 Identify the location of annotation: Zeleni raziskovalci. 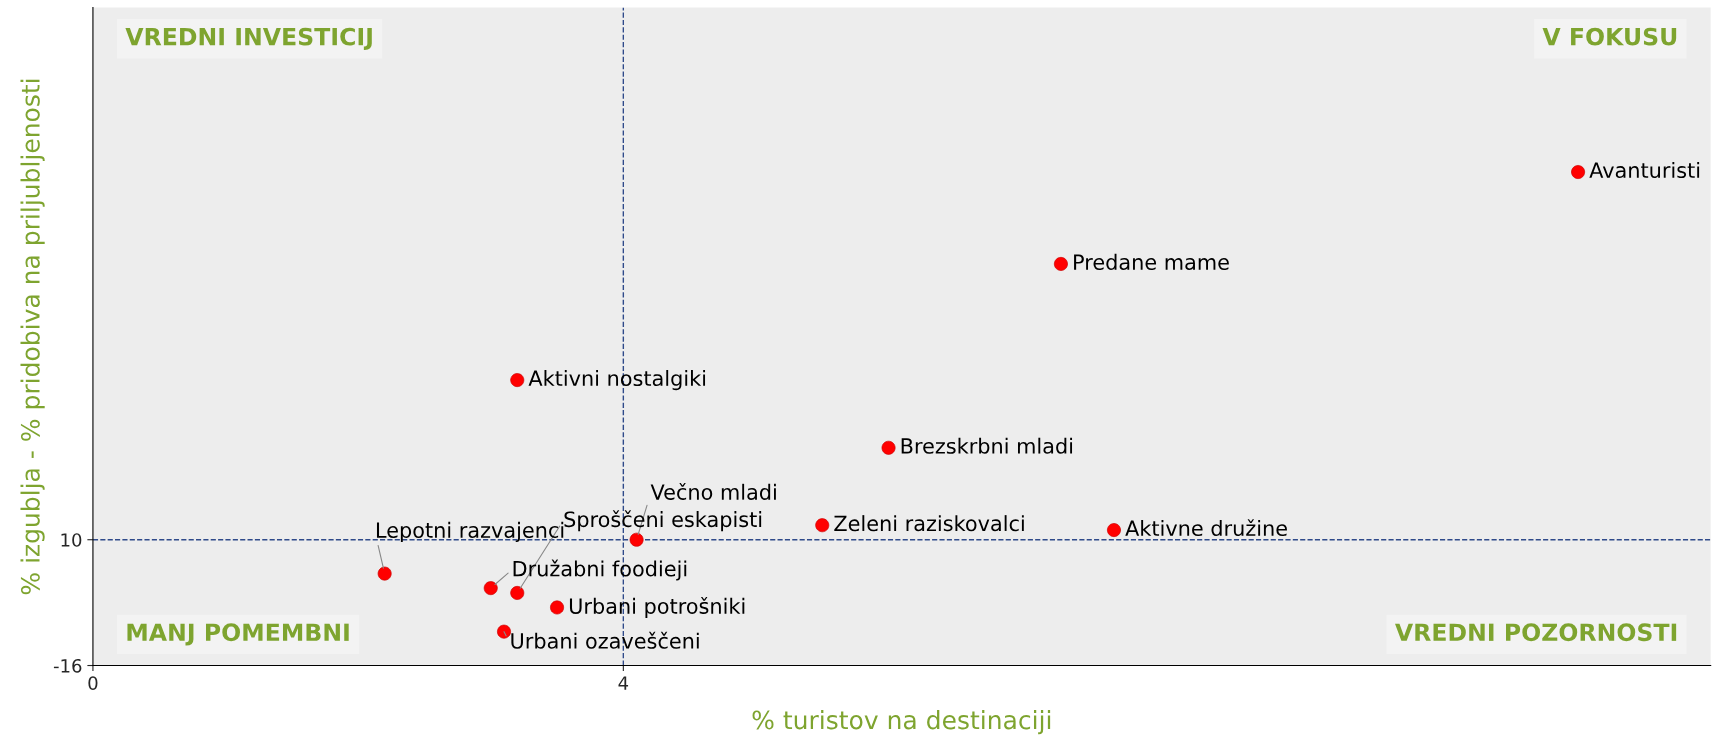
(929, 523).